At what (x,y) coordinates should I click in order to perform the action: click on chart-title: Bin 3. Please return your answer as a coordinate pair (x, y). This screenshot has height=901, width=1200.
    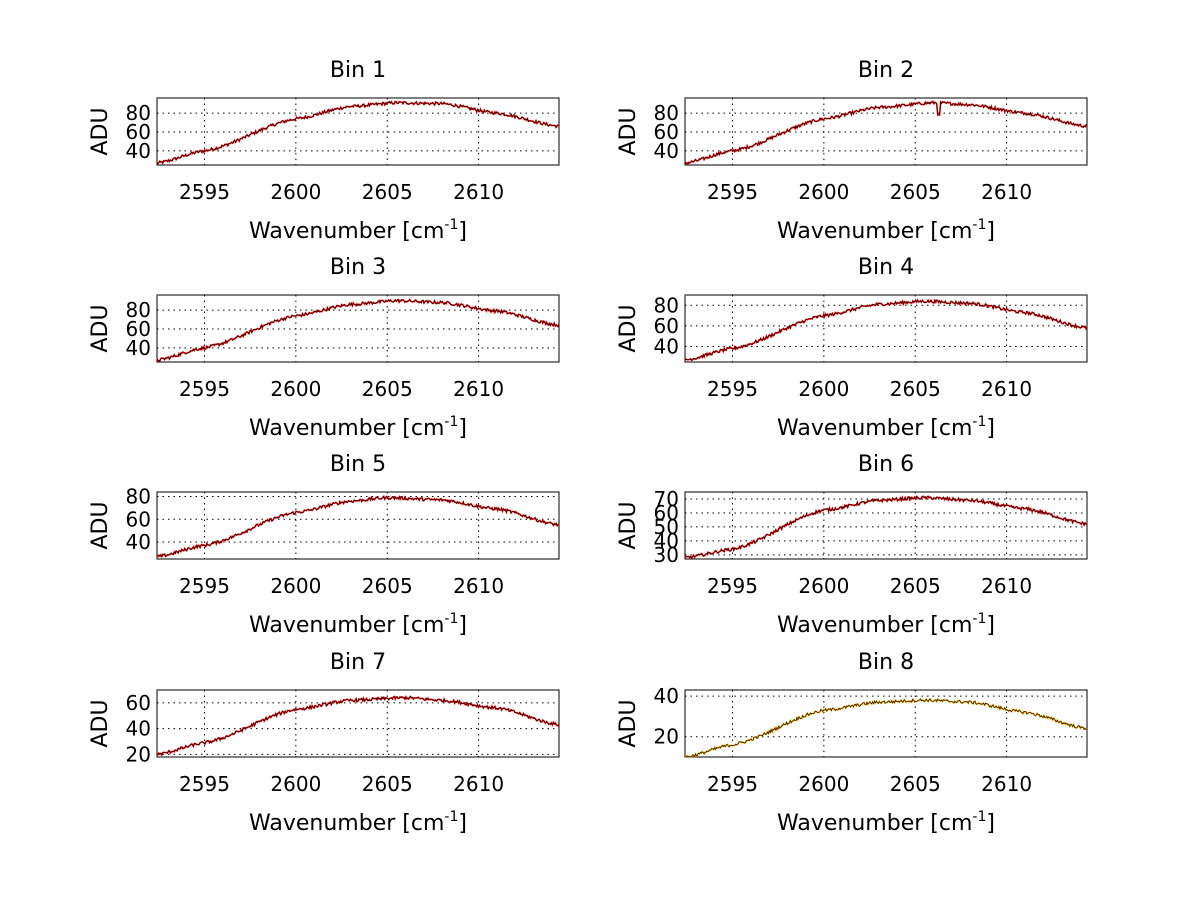
    Looking at the image, I should click on (358, 267).